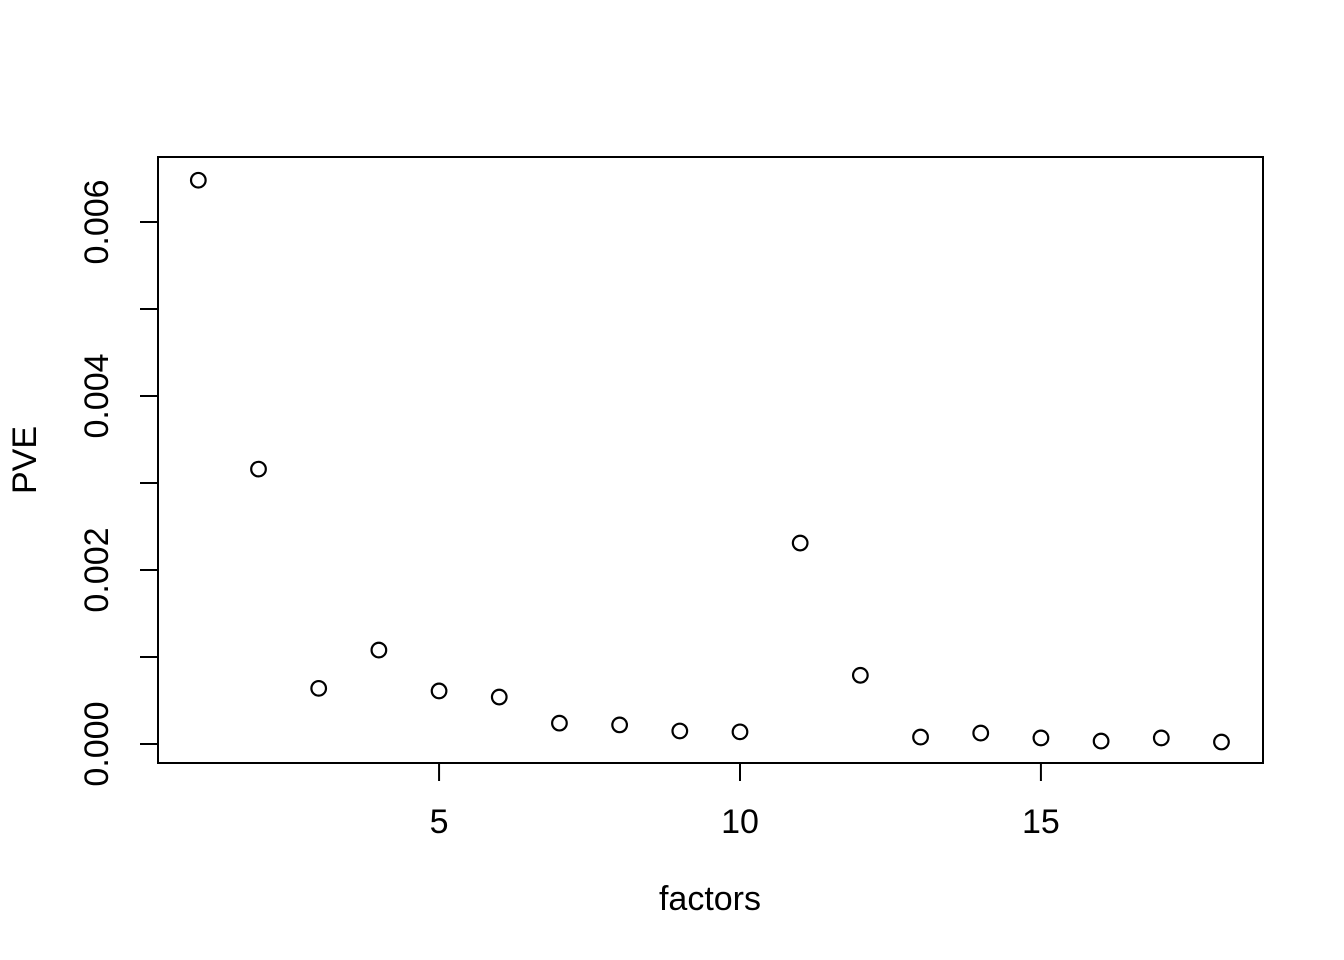 The height and width of the screenshot is (960, 1344). Describe the element at coordinates (710, 899) in the screenshot. I see `x-axis-title: factors` at that location.